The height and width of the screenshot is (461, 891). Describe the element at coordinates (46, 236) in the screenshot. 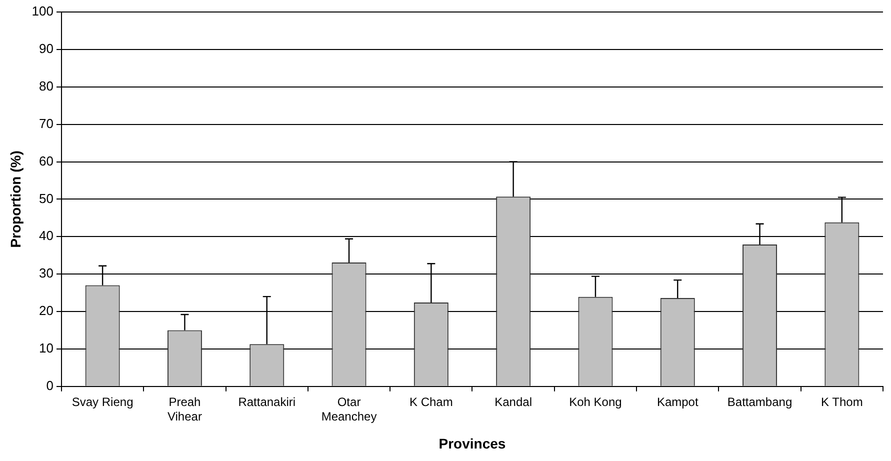

I see `y-tick-label: 40` at that location.